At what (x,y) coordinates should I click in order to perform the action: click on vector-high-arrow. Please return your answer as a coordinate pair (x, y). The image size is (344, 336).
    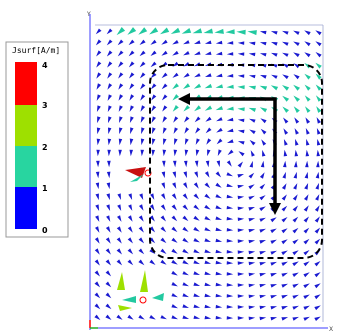
    Looking at the image, I should click on (135, 172).